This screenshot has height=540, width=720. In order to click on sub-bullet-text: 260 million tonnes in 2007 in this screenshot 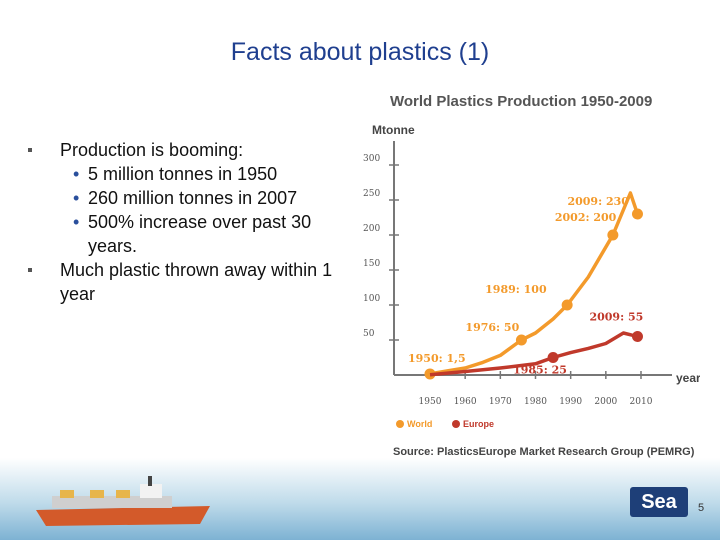, I will do `click(193, 198)`.